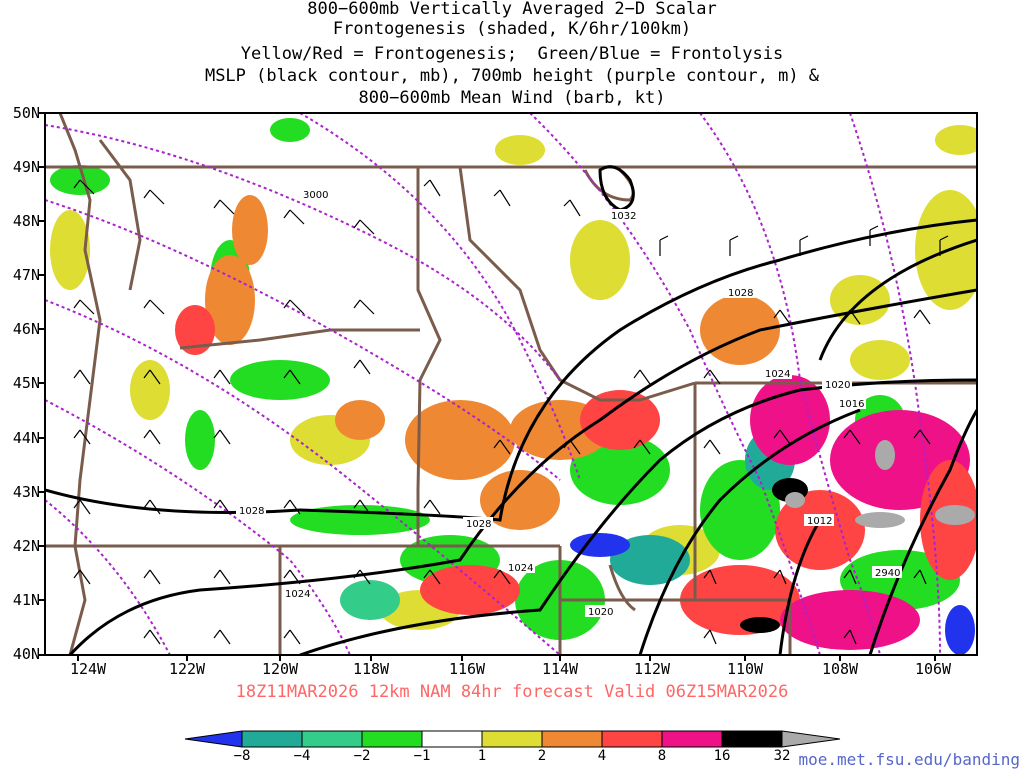  I want to click on lat-label-49n: 49N, so click(26, 167).